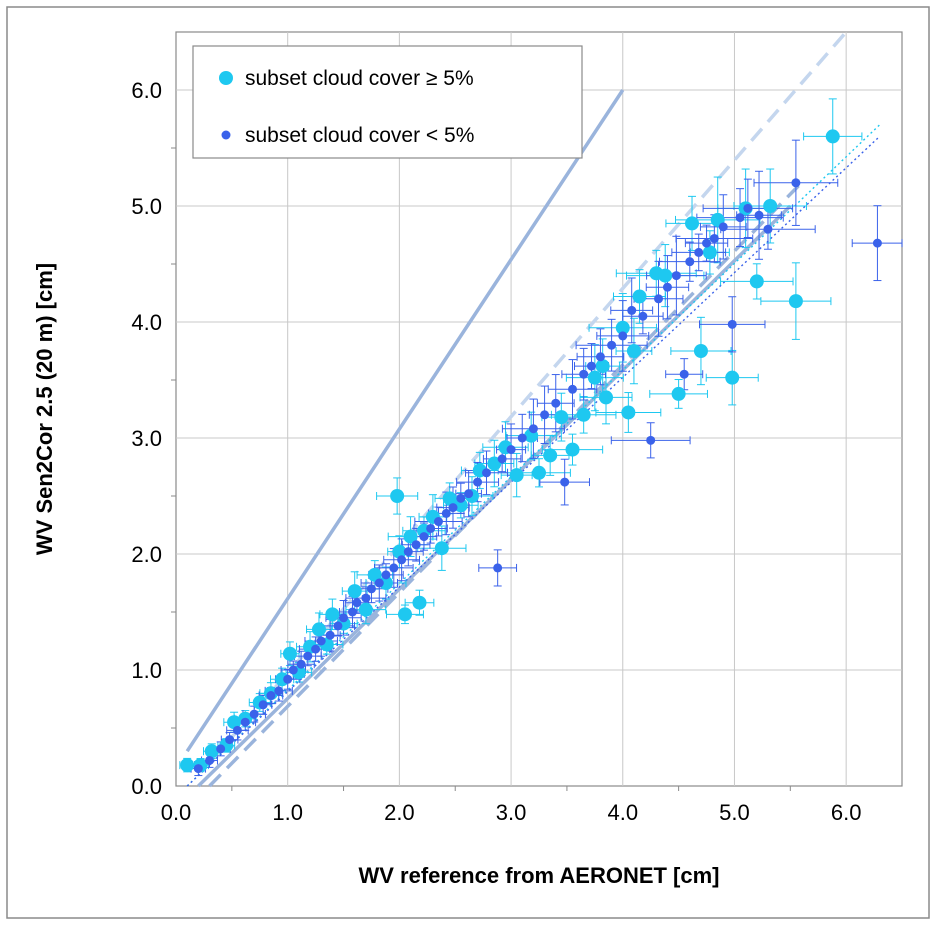  Describe the element at coordinates (146, 670) in the screenshot. I see `y-tick-label: 1.0` at that location.